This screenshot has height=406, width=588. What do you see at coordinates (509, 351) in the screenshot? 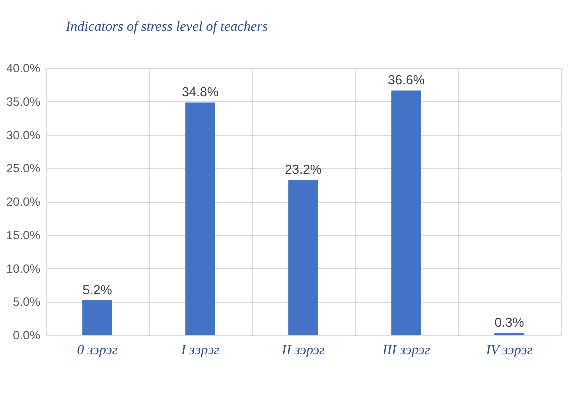
I see `x-tick-label: IV зэрэг` at bounding box center [509, 351].